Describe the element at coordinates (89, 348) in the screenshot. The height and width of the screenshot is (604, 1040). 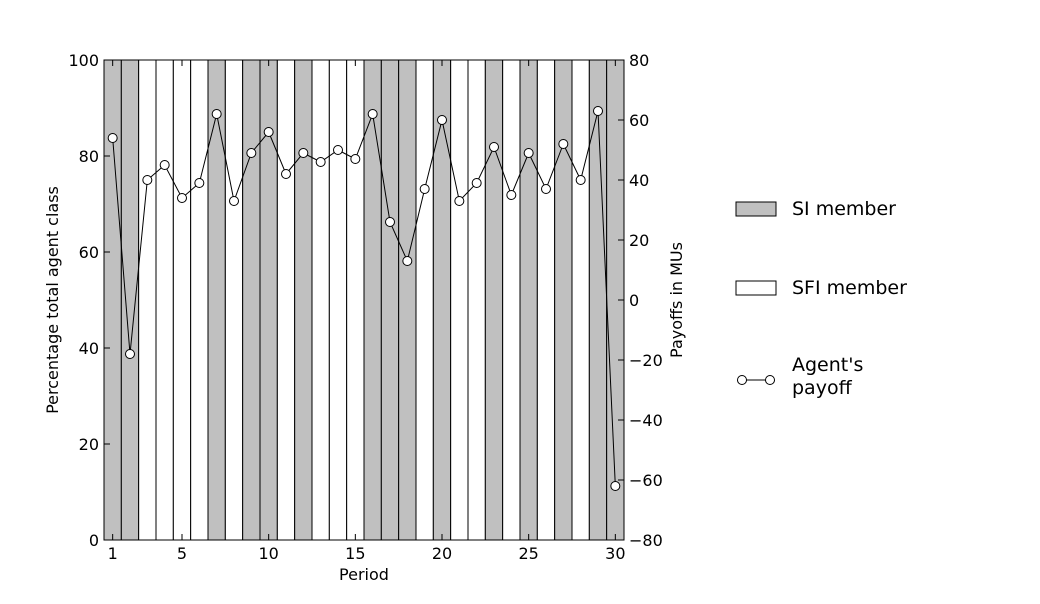
I see `y-left-tick-label: 40` at that location.